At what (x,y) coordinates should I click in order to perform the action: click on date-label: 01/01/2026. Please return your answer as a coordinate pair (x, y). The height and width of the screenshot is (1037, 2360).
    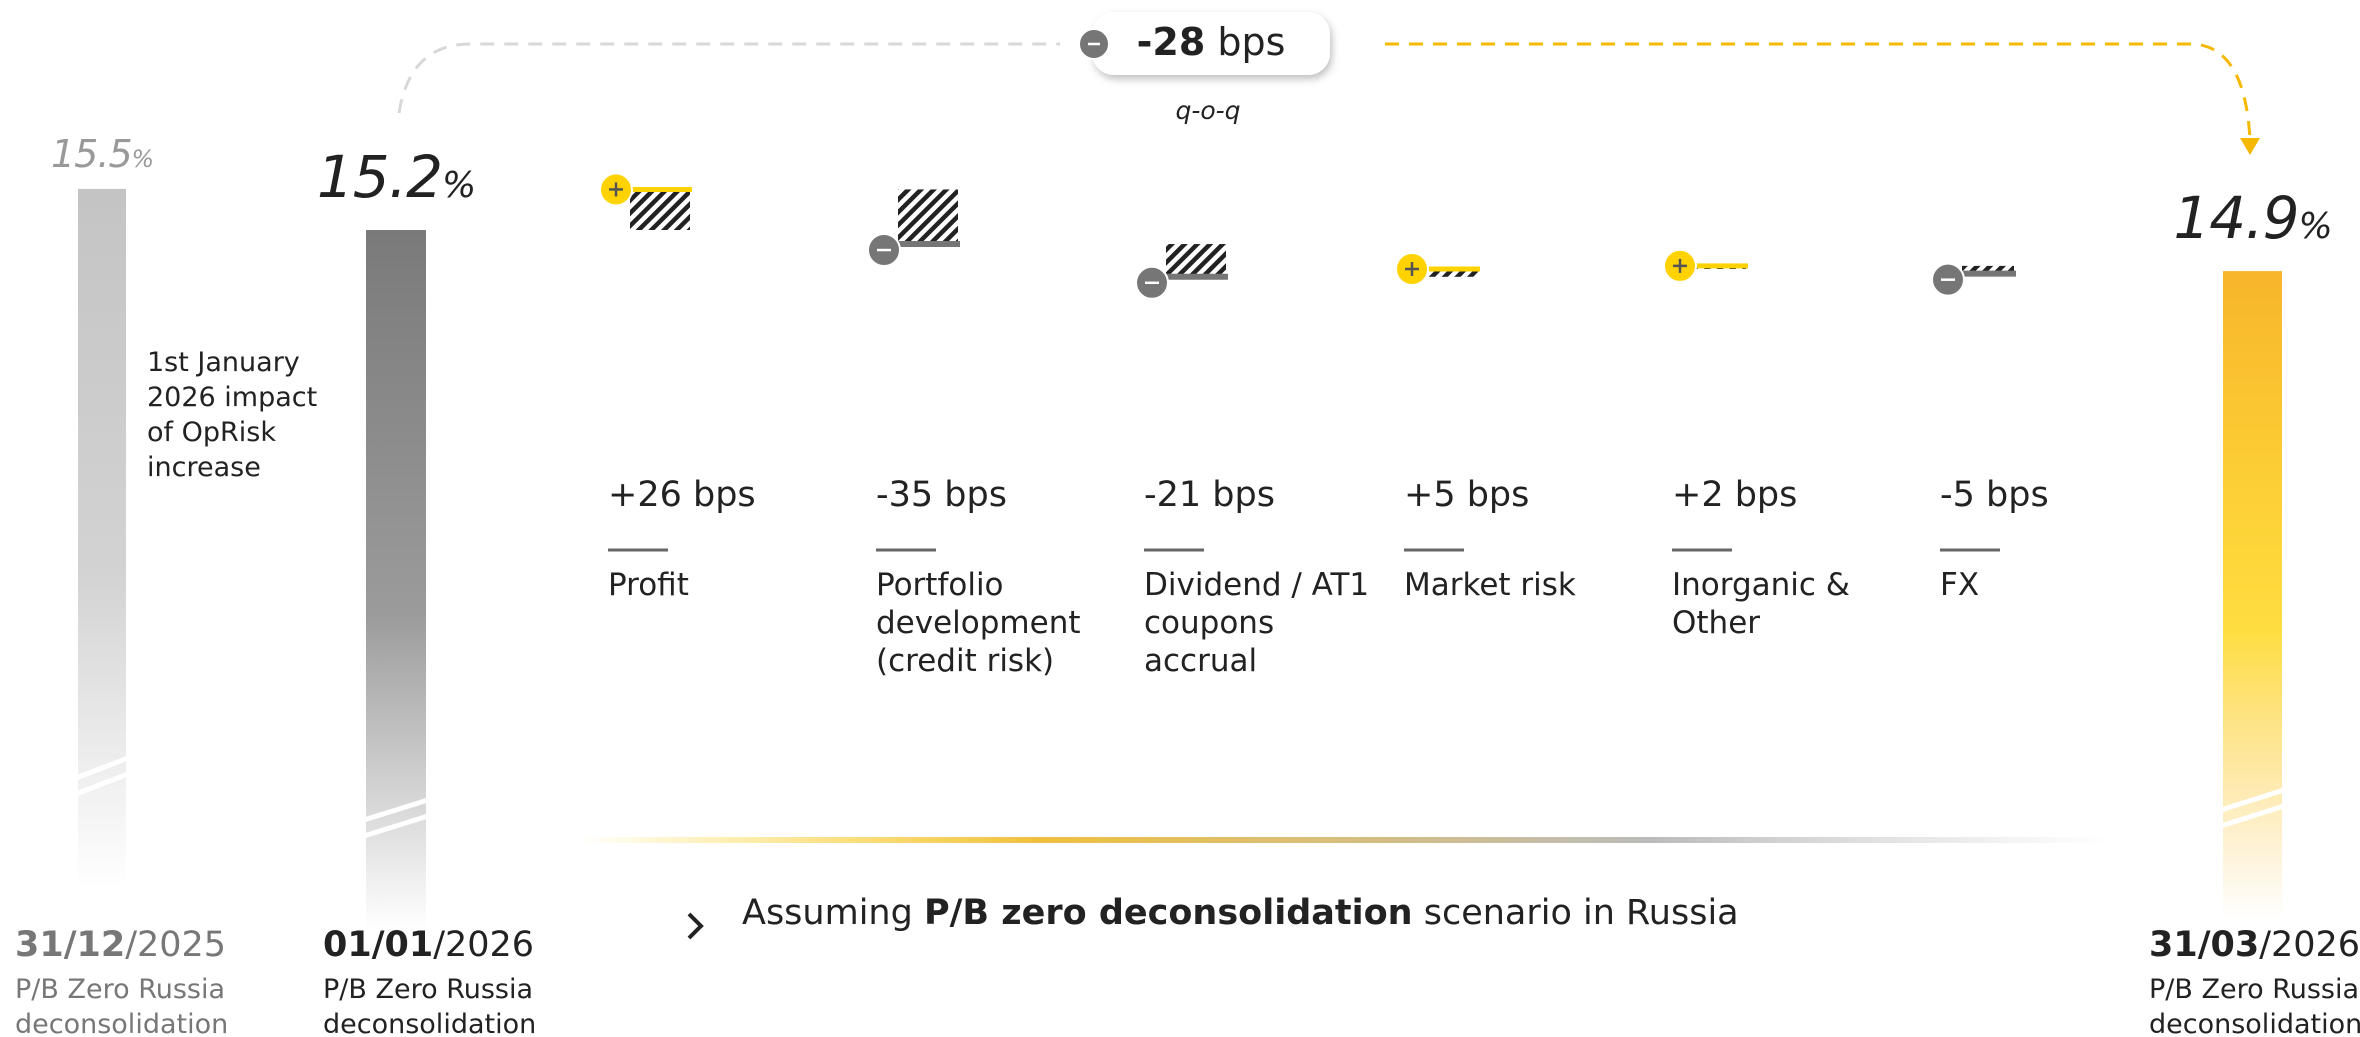
    Looking at the image, I should click on (429, 945).